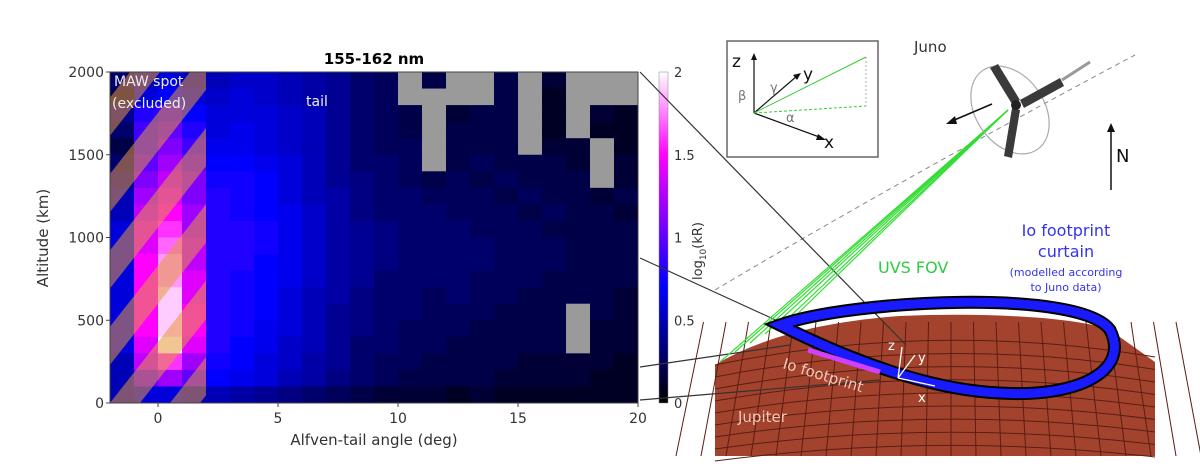 The image size is (1200, 467). I want to click on uvs-fov-beams, so click(864, 236).